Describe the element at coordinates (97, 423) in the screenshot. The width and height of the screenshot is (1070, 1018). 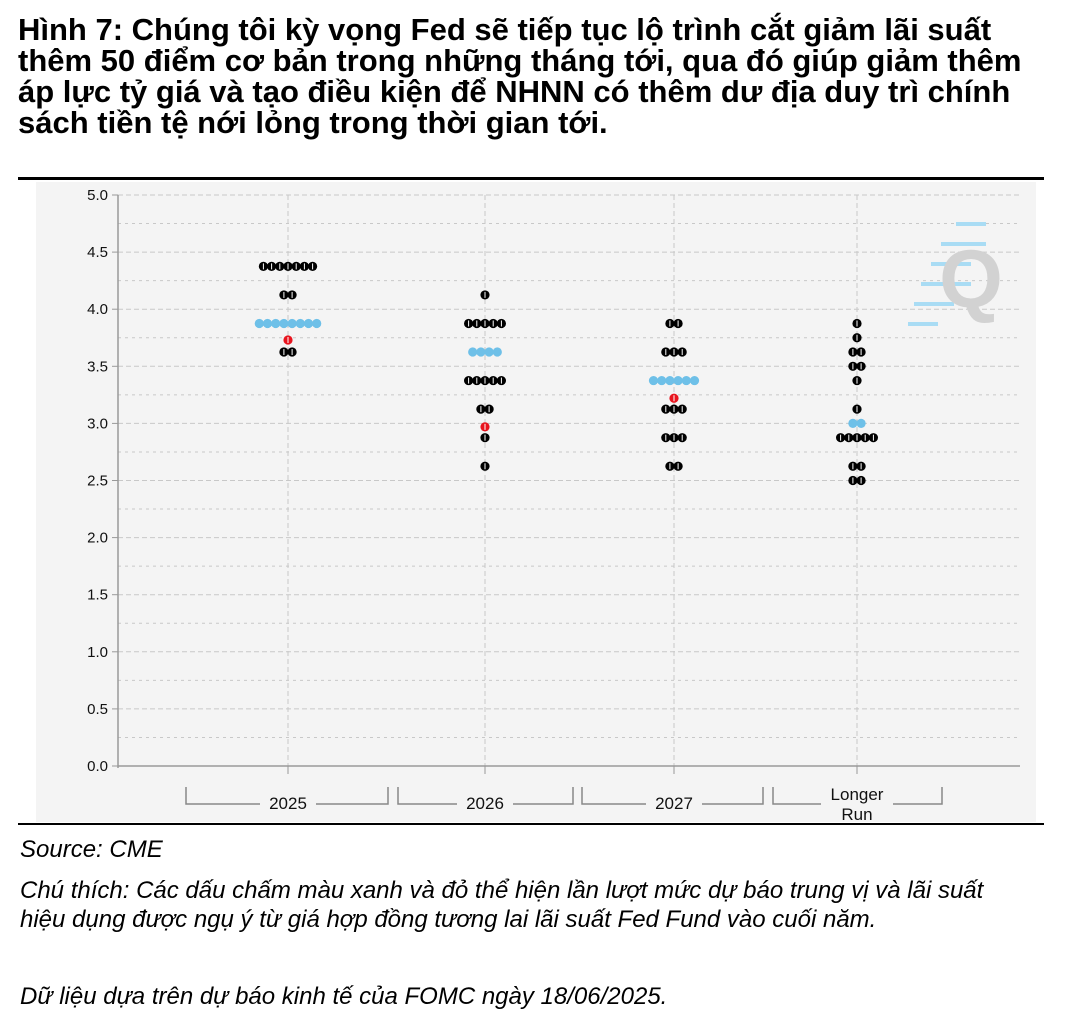
I see `y-tick-label: 3.0` at that location.